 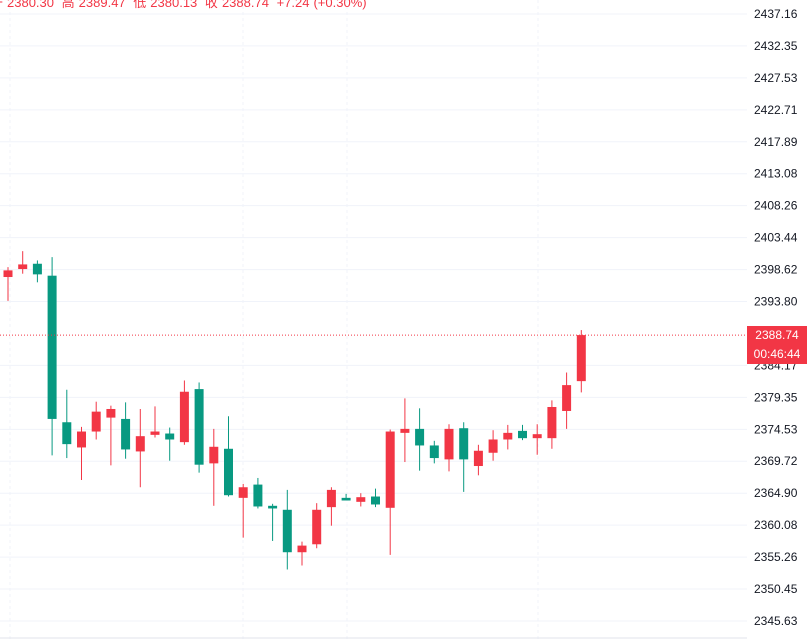 What do you see at coordinates (211, 5) in the screenshot?
I see `close-label: 收` at bounding box center [211, 5].